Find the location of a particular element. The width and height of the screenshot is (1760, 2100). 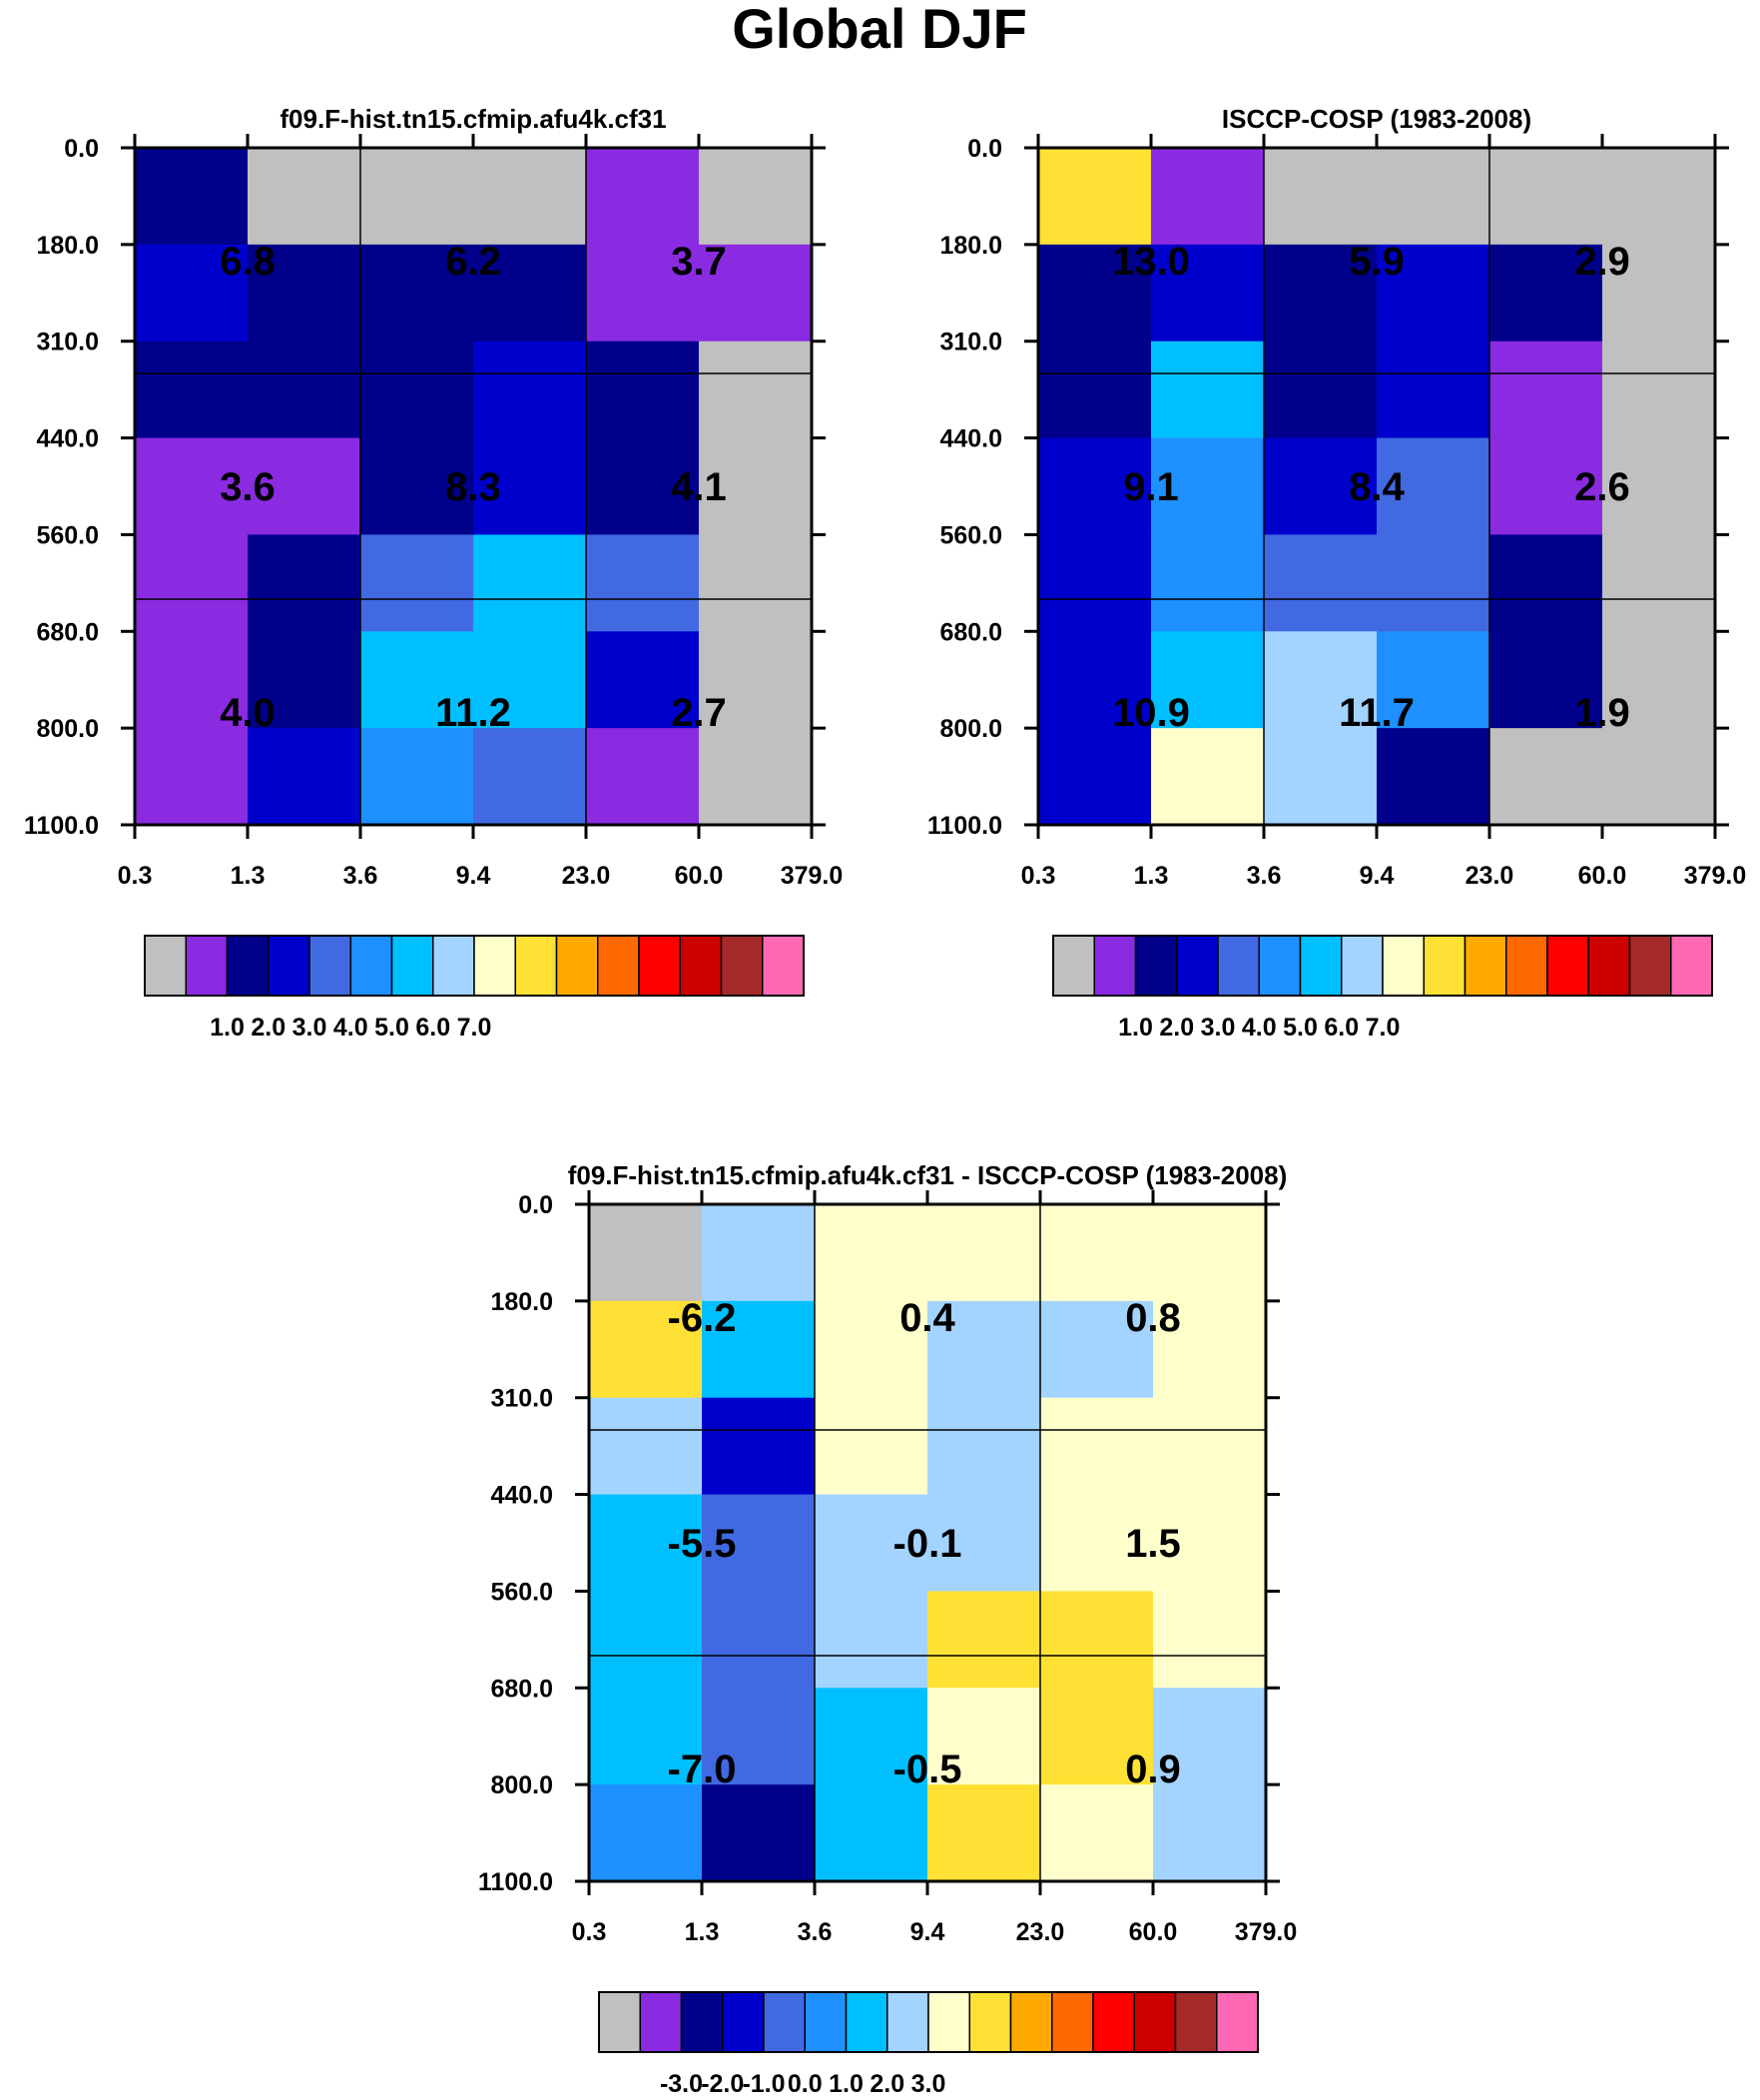

y-tick-label: 310.0 is located at coordinates (521, 1399).